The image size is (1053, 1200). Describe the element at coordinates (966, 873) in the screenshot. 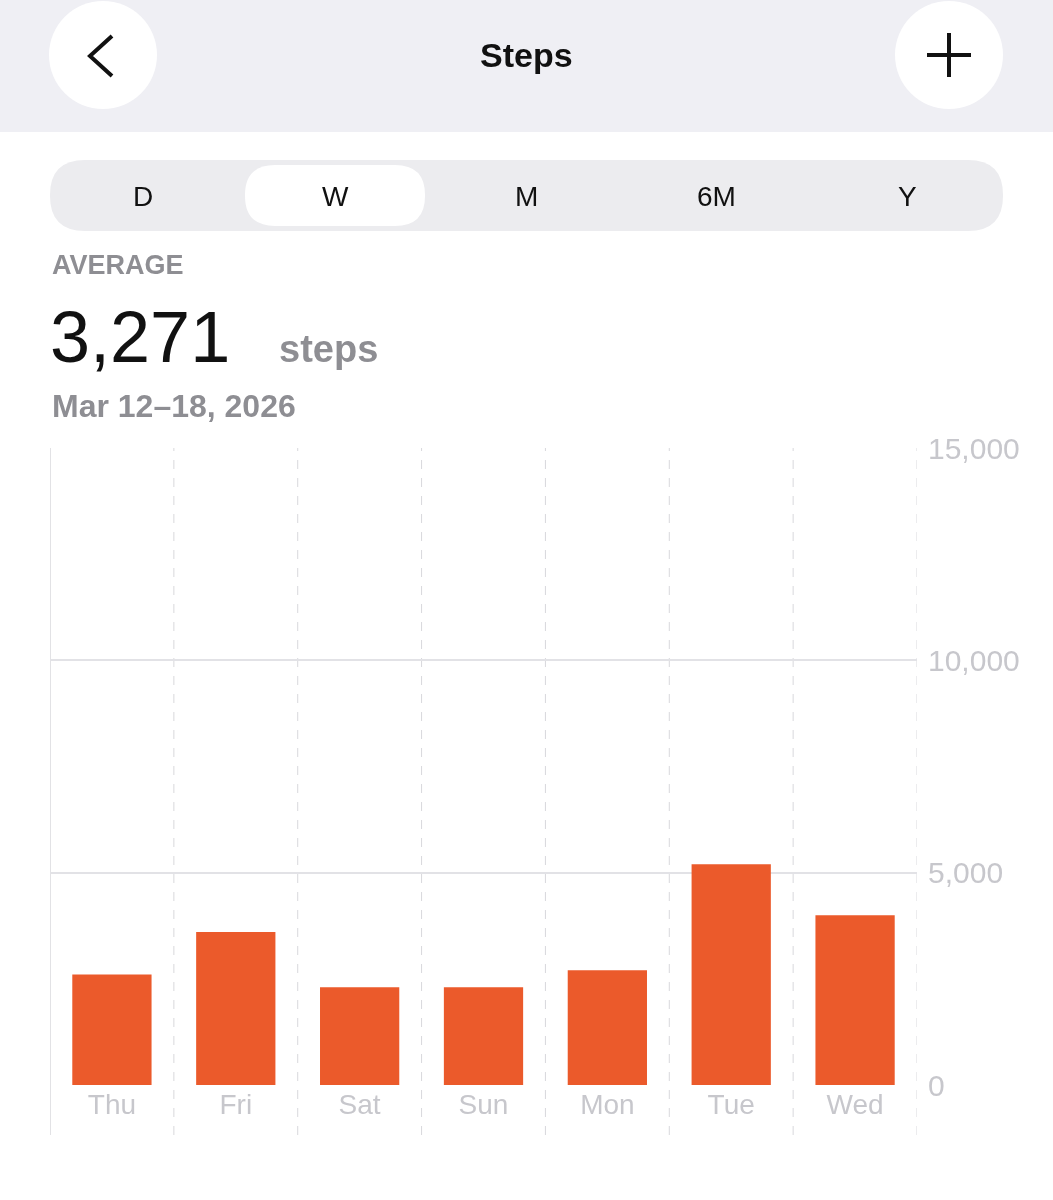

I see `y-tick-label: 5,000` at that location.